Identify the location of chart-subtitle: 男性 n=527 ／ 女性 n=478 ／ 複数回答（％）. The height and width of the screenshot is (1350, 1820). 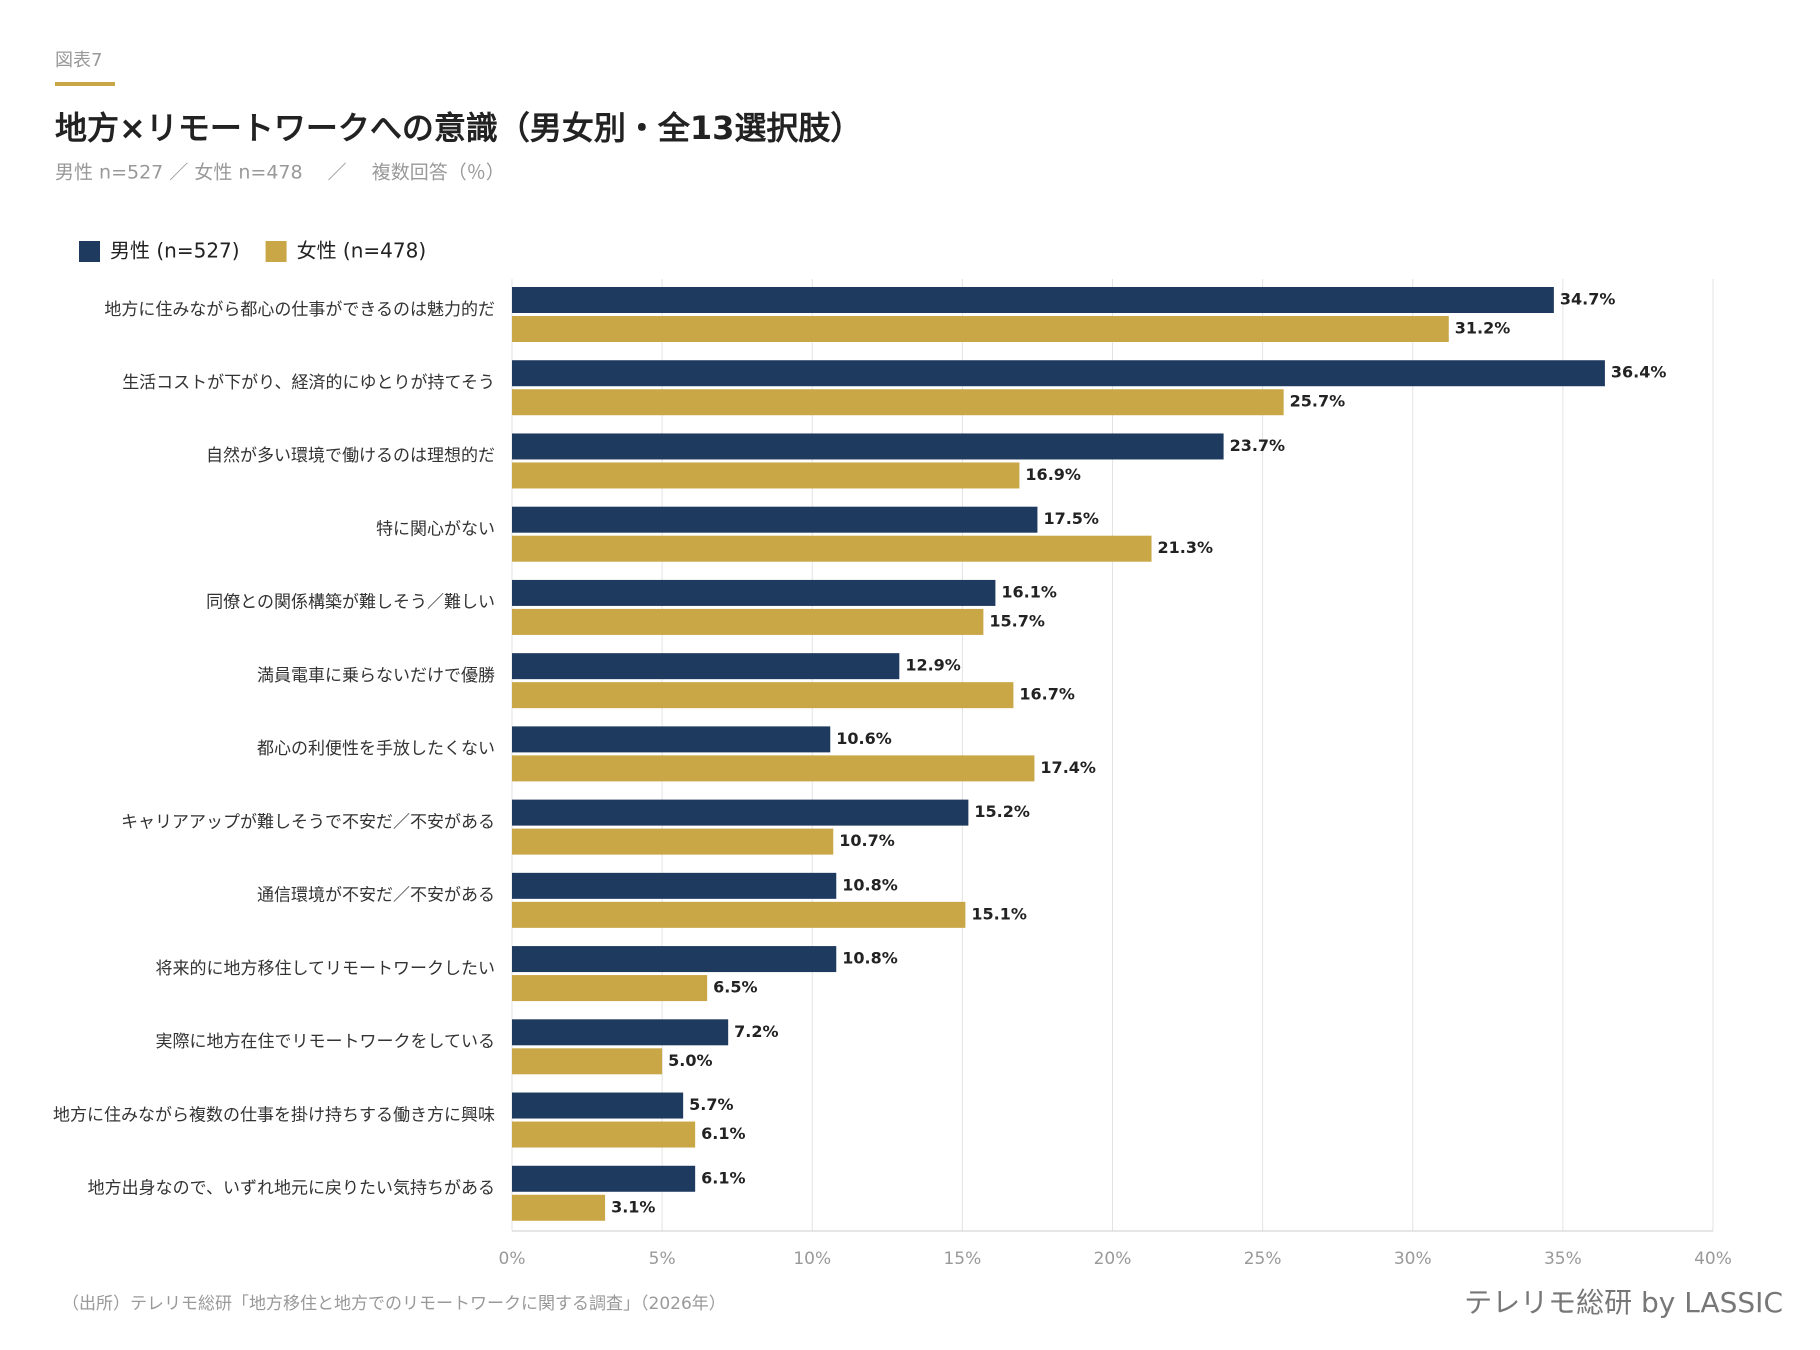
(280, 173).